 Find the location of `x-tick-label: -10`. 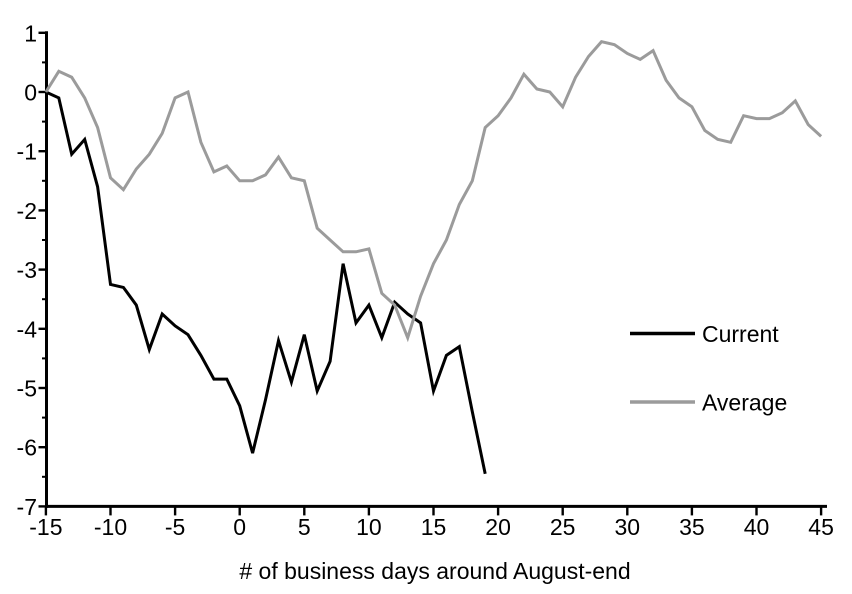

x-tick-label: -10 is located at coordinates (110, 527).